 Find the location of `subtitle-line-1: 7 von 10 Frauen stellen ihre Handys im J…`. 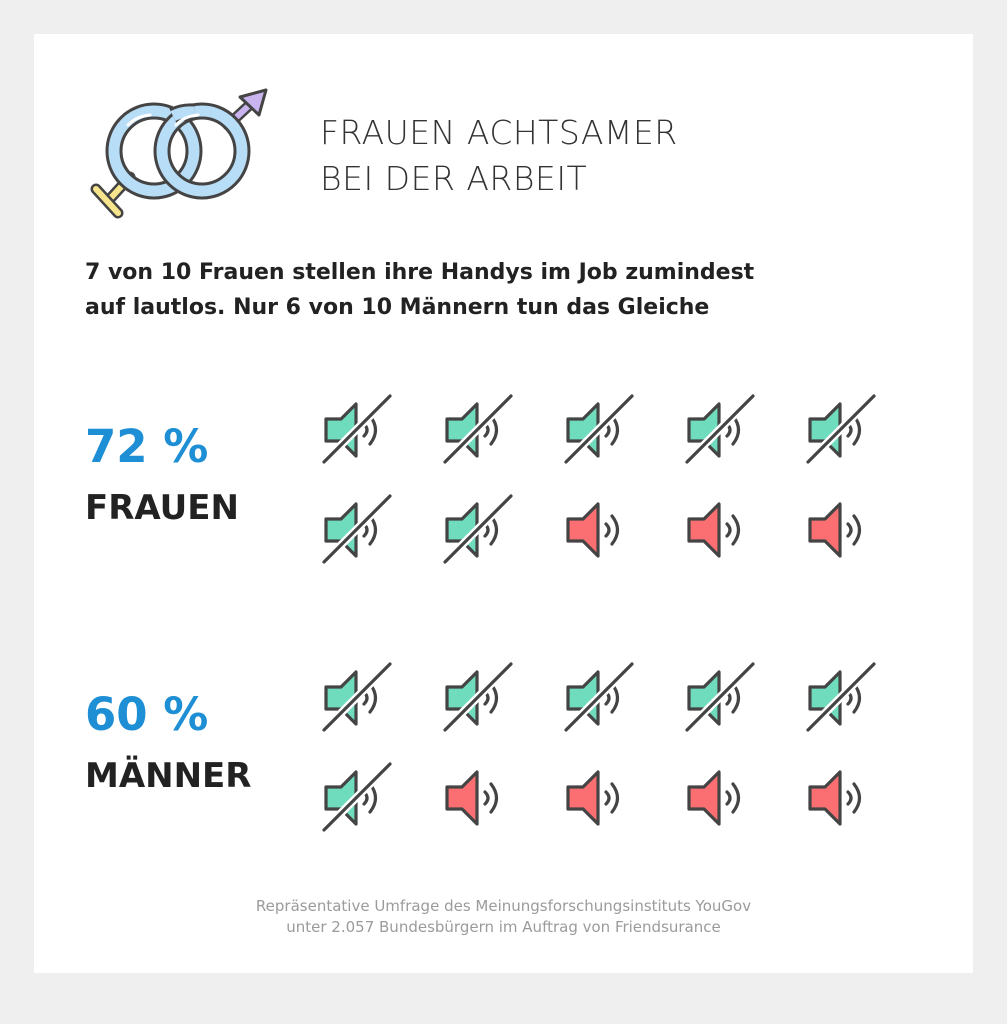

subtitle-line-1: 7 von 10 Frauen stellen ihre Handys im J… is located at coordinates (420, 272).